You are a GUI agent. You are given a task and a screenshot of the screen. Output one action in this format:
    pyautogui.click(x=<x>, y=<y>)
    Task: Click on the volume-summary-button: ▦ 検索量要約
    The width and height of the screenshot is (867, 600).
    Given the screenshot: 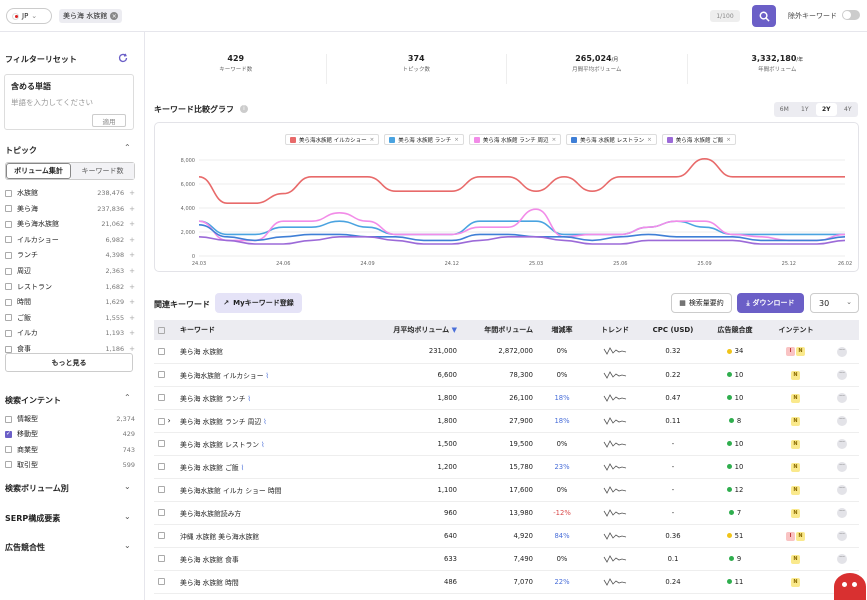 What is the action you would take?
    pyautogui.click(x=701, y=303)
    